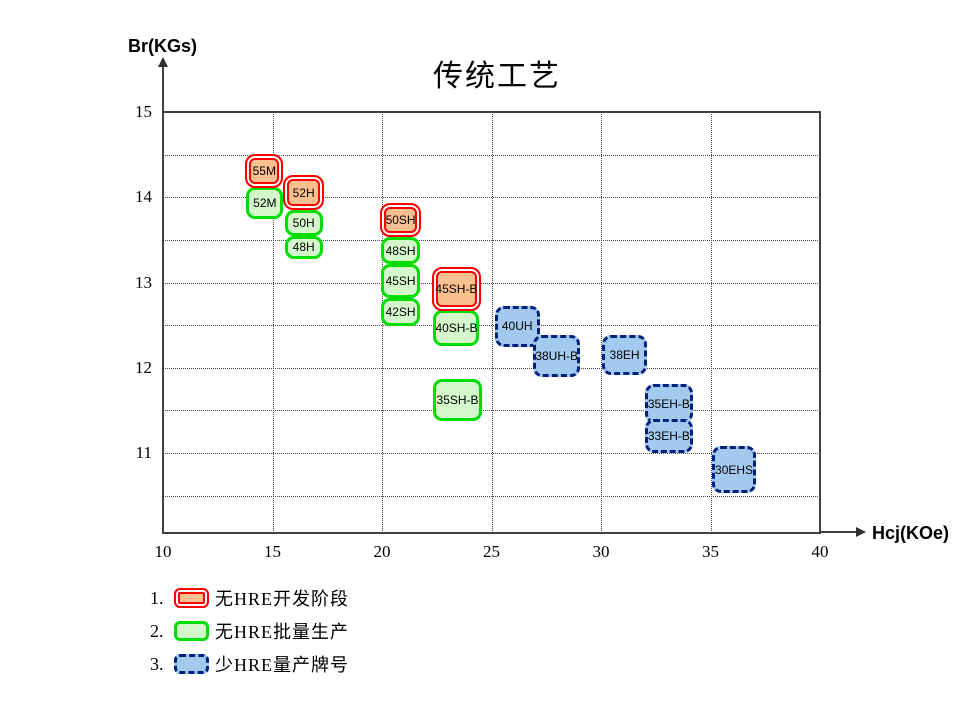  Describe the element at coordinates (911, 533) in the screenshot. I see `x-axis-title: Hcj(KOe)` at that location.